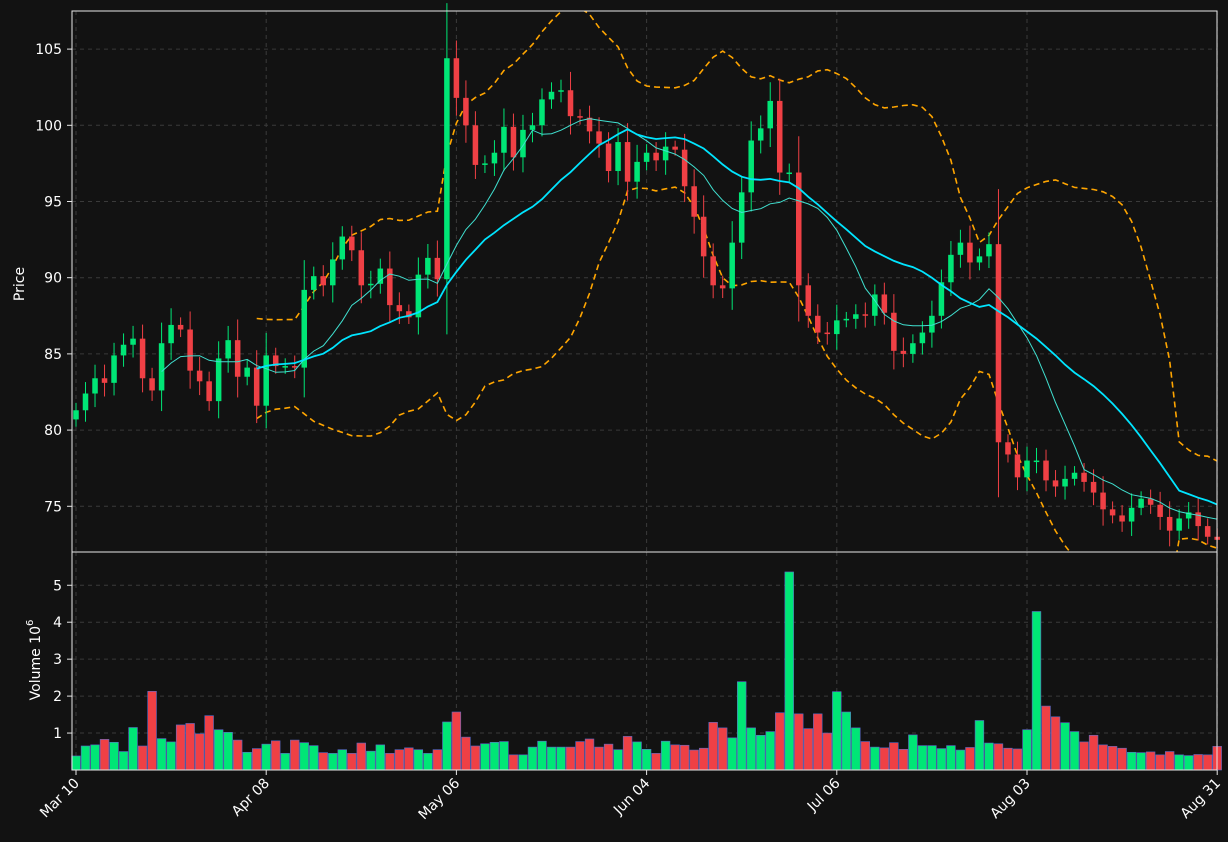 Image resolution: width=1228 pixels, height=842 pixels. Describe the element at coordinates (53, 278) in the screenshot. I see `price-y-ticks: 75 80 85 90 95 100 105` at that location.